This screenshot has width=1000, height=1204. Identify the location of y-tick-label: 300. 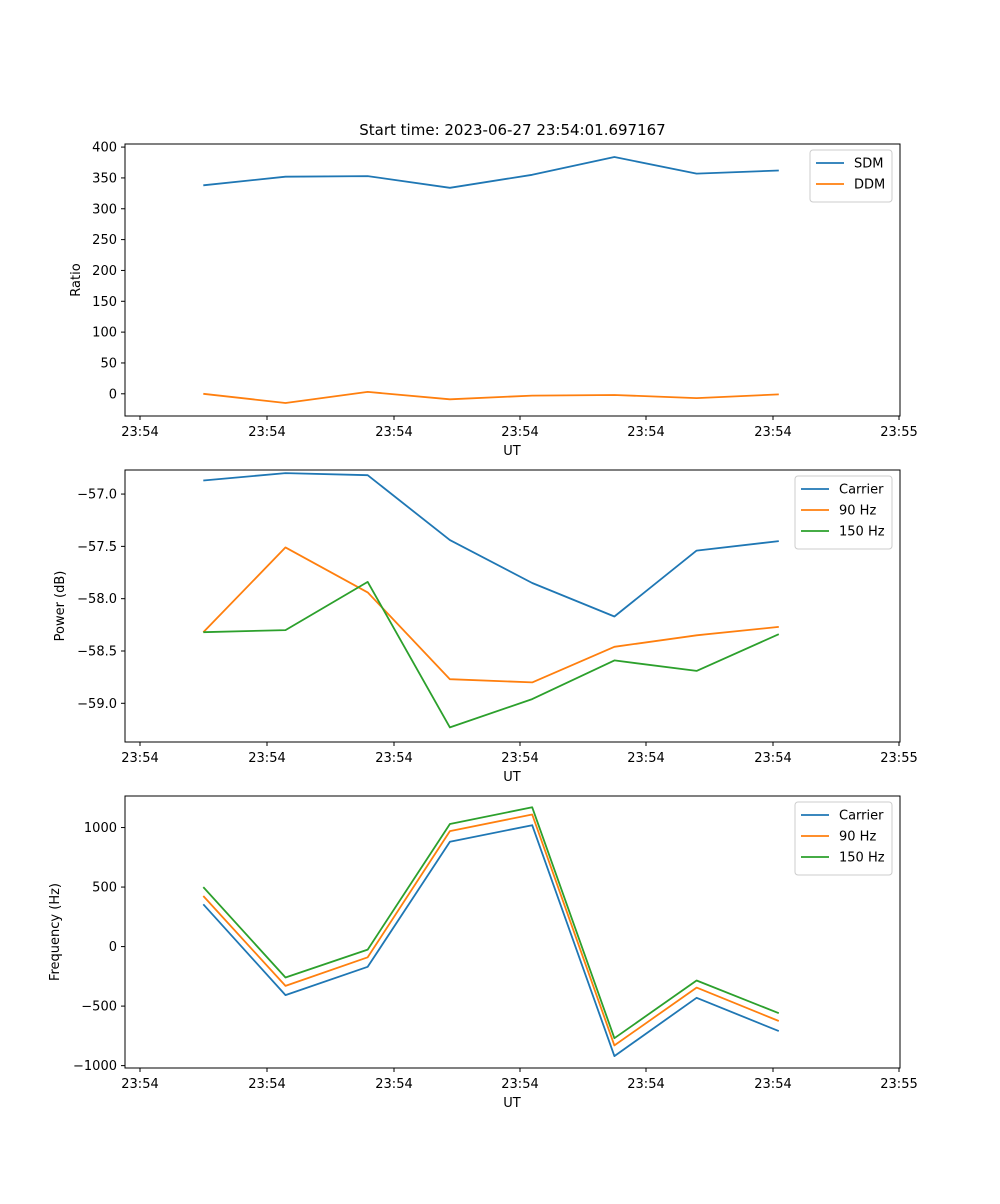
(104, 209).